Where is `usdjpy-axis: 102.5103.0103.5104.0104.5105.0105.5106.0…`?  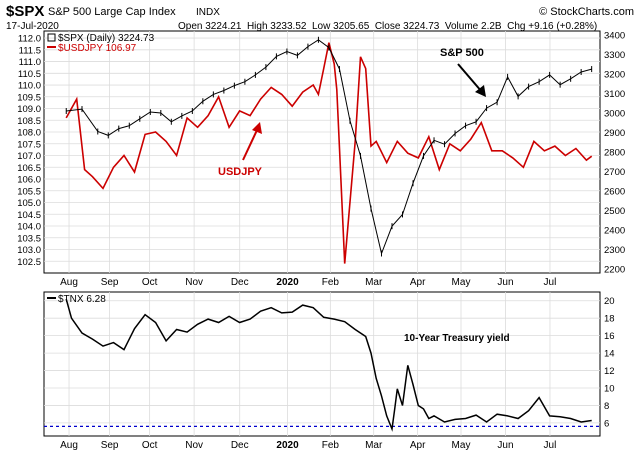
usdjpy-axis: 102.5103.0103.5104.0104.5105.0105.5106.0… is located at coordinates (29, 151).